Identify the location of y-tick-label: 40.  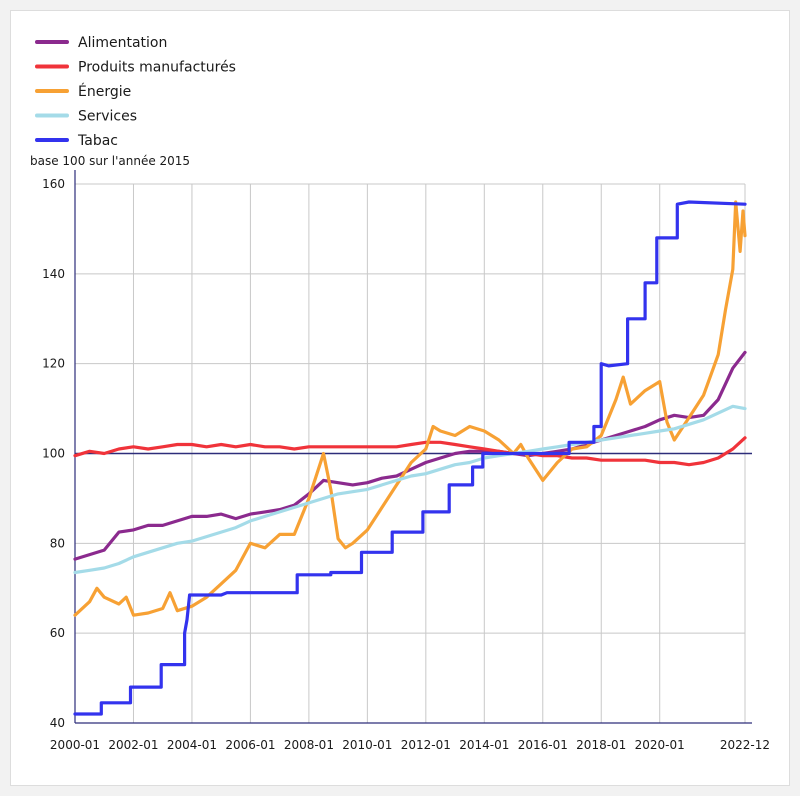
(57, 723).